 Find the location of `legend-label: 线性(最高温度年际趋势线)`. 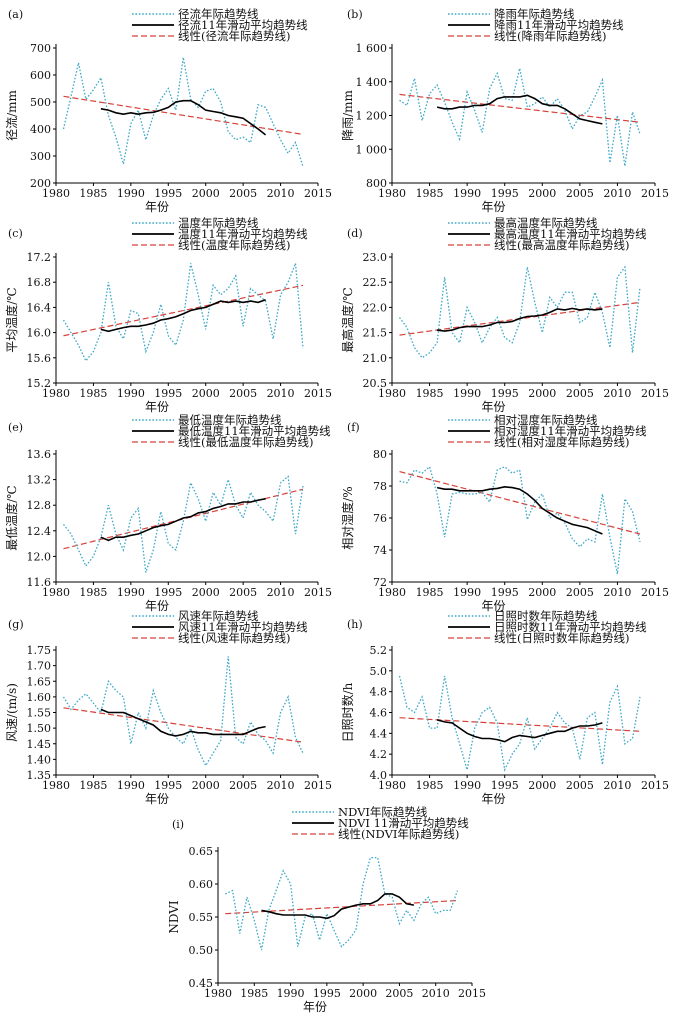

legend-label: 线性(最高温度年际趋势线) is located at coordinates (561, 245).